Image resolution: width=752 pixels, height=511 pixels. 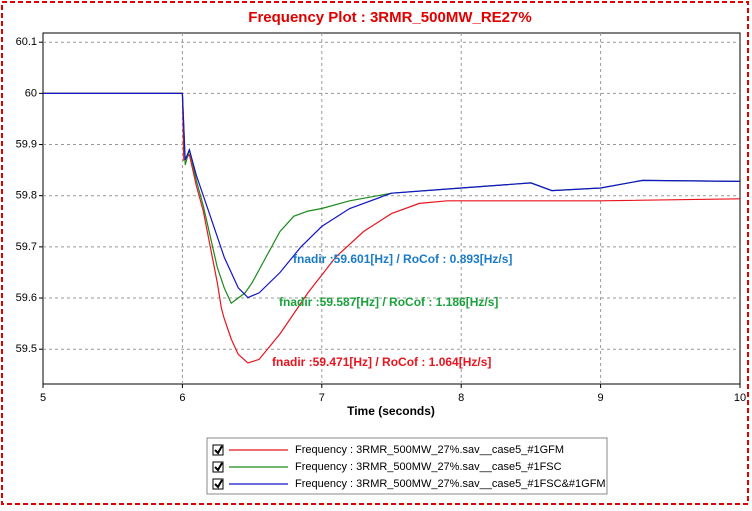 What do you see at coordinates (388, 302) in the screenshot?
I see `annotation: fnadir :59.587[Hz] / RoCof : 1.186[Hz/s]` at bounding box center [388, 302].